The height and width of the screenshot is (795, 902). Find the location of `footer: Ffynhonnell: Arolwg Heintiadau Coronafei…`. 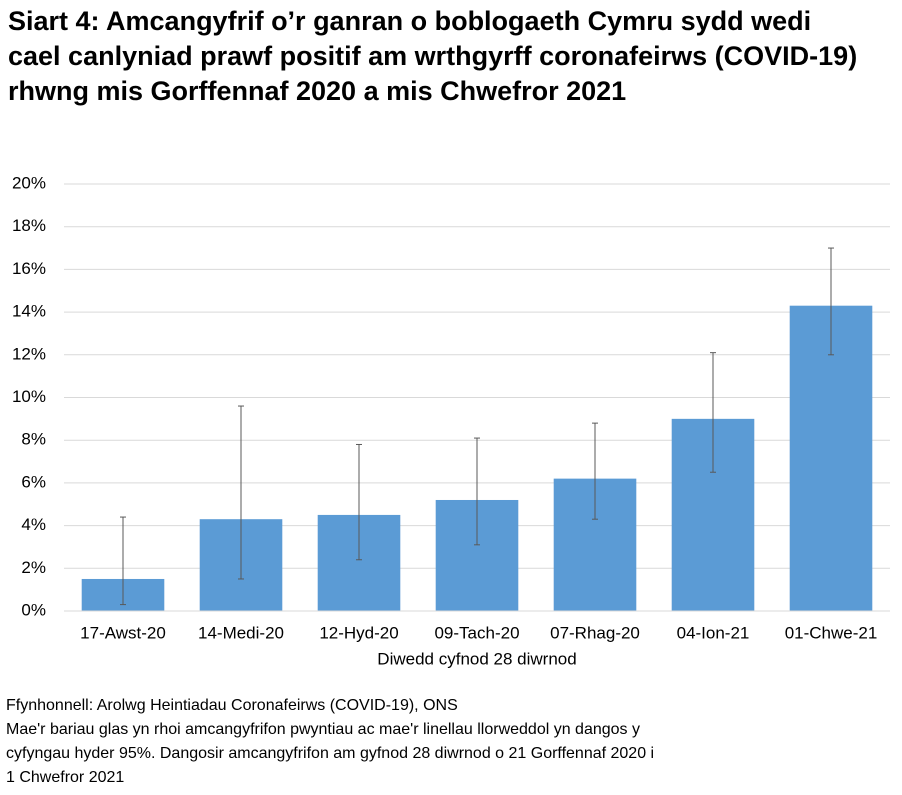

footer: Ffynhonnell: Arolwg Heintiadau Coronafei… is located at coordinates (330, 742).